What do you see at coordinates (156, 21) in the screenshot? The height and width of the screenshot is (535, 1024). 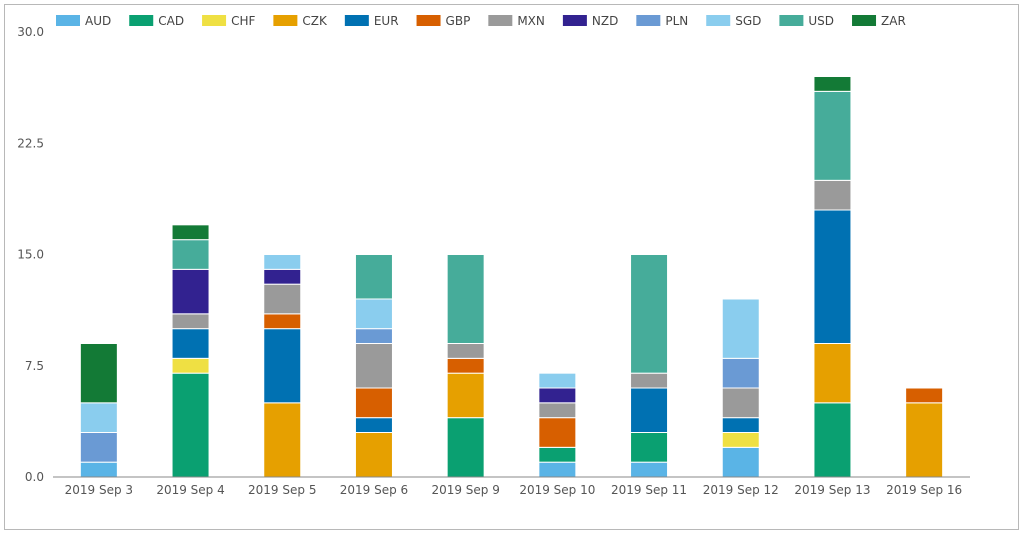 I see `legend-item-cad: CAD` at bounding box center [156, 21].